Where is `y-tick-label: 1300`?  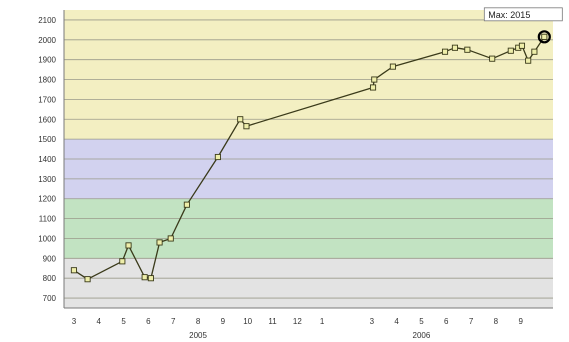
y-tick-label: 1300 is located at coordinates (47, 179).